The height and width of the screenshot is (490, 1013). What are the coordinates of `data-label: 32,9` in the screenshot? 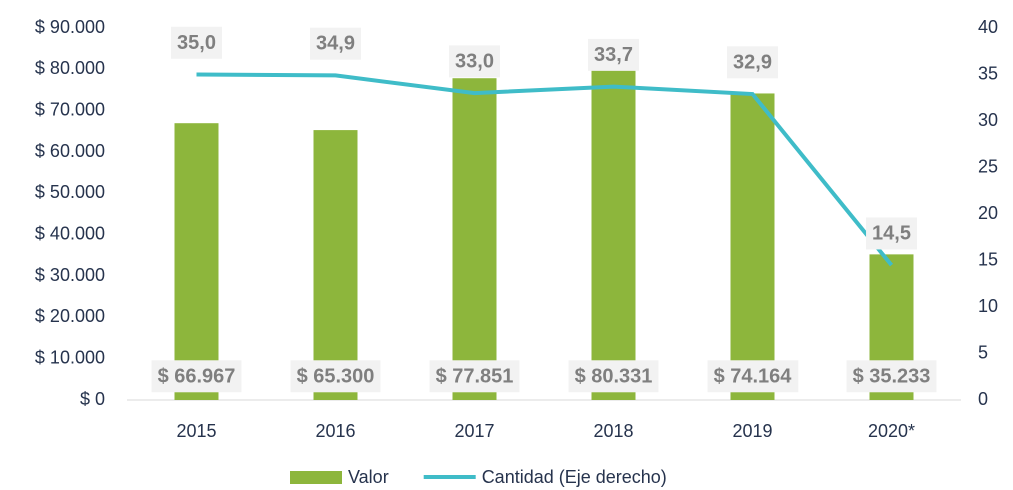 It's located at (752, 62).